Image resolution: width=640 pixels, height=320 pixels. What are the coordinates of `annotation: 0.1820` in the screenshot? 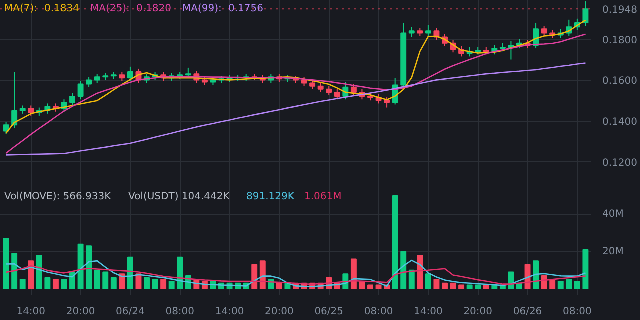 It's located at (154, 9).